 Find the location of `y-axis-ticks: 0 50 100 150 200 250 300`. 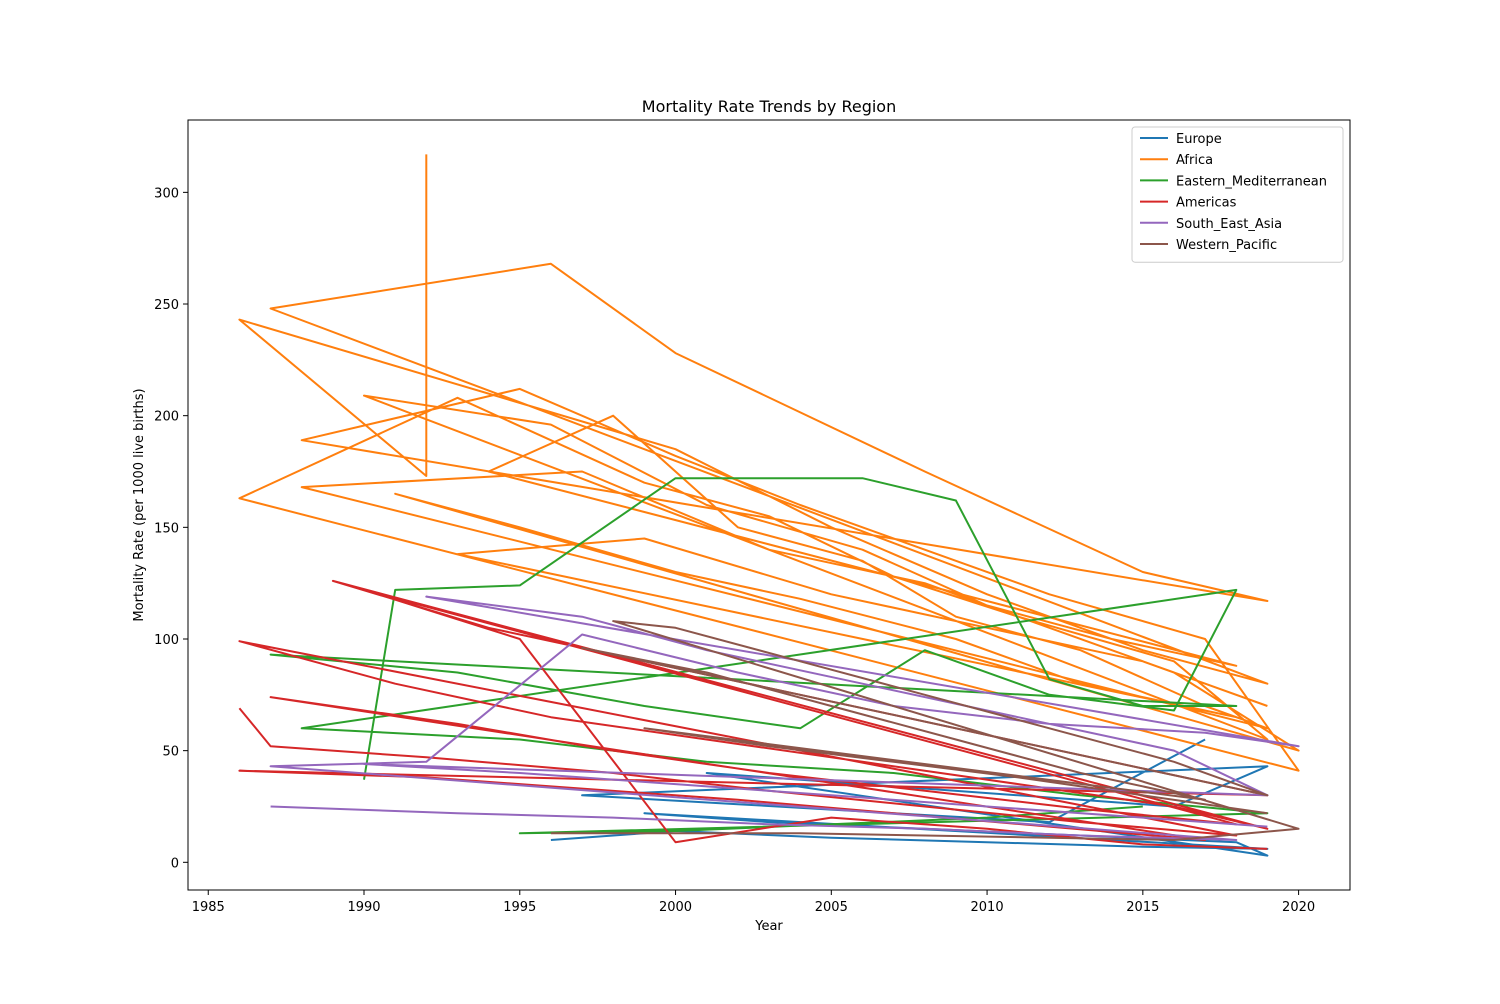

y-axis-ticks: 0 50 100 150 200 250 300 is located at coordinates (171, 528).